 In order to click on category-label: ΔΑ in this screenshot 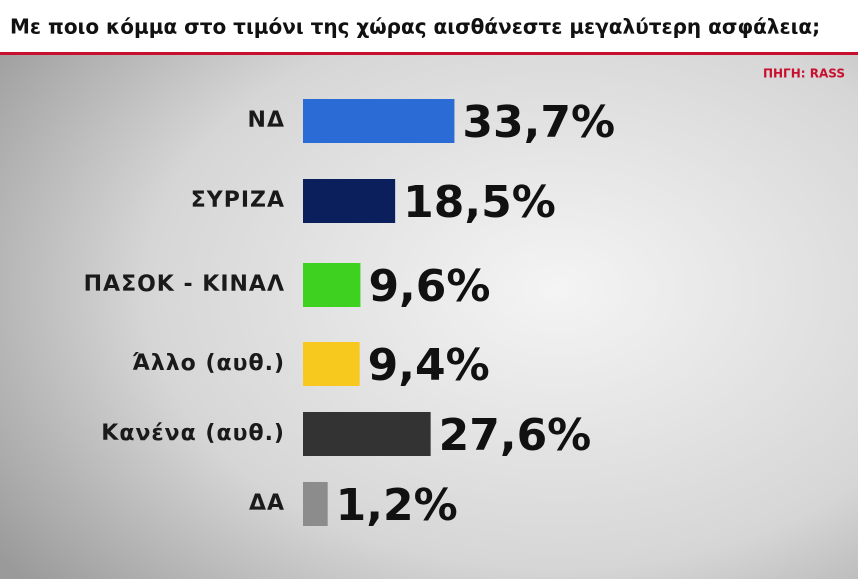, I will do `click(267, 503)`.